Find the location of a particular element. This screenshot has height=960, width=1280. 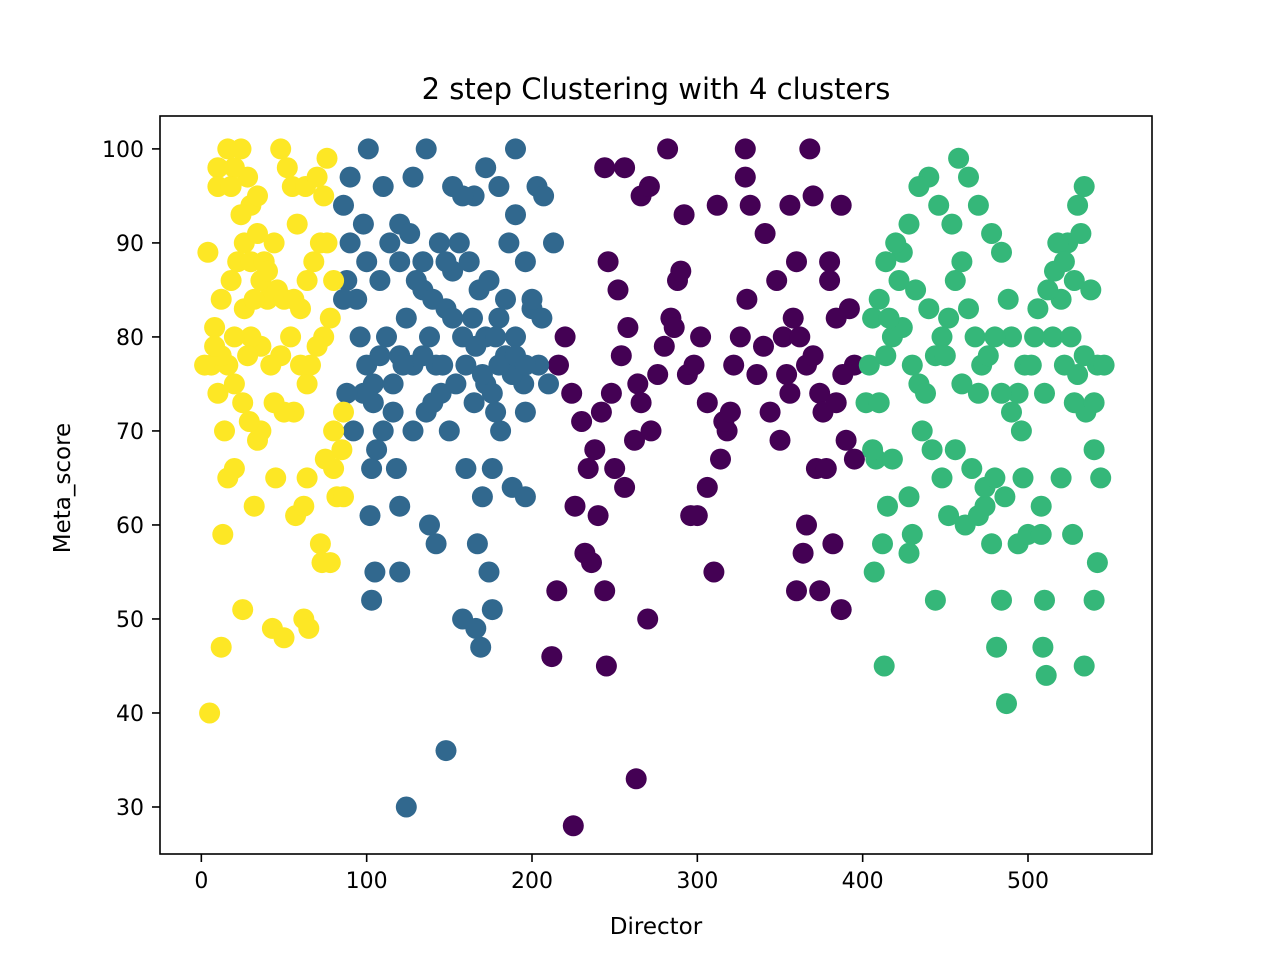

x-axis-label: Director is located at coordinates (656, 927).